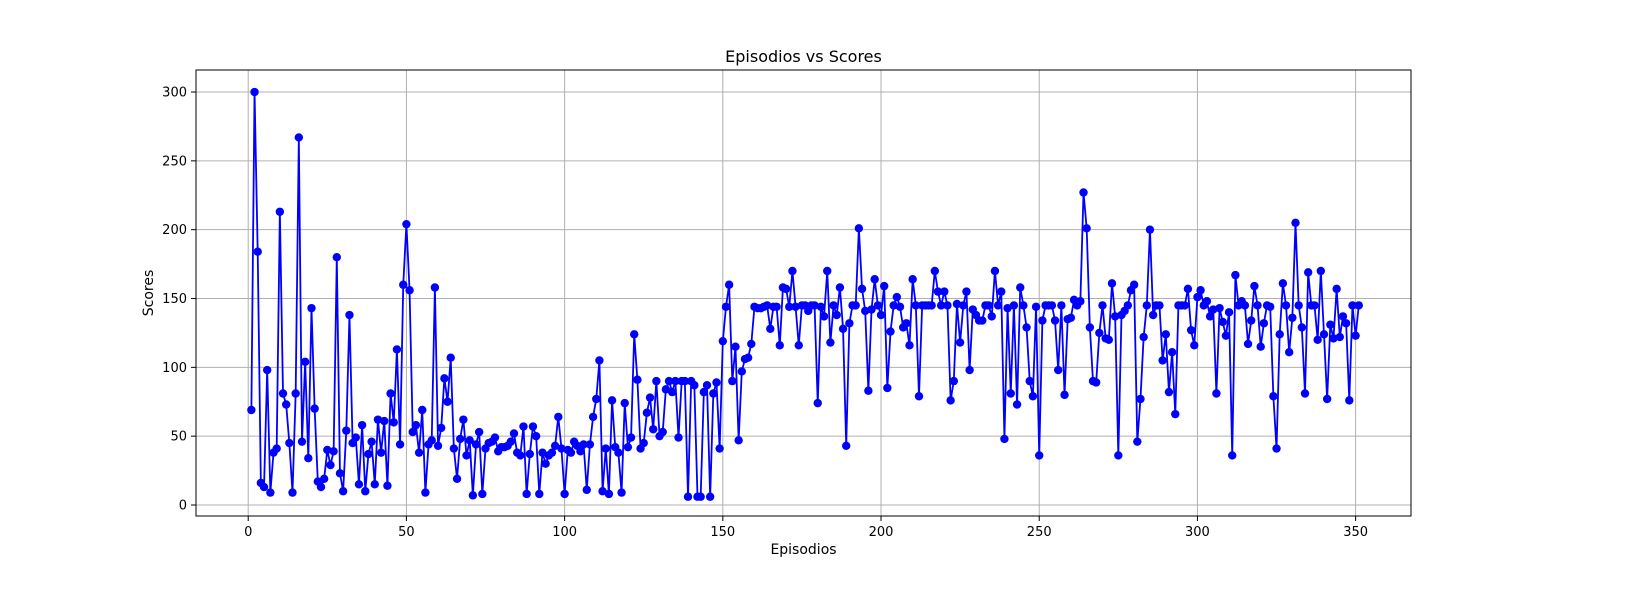 The height and width of the screenshot is (600, 1626). Describe the element at coordinates (1355, 532) in the screenshot. I see `x-tick-label: 350` at that location.